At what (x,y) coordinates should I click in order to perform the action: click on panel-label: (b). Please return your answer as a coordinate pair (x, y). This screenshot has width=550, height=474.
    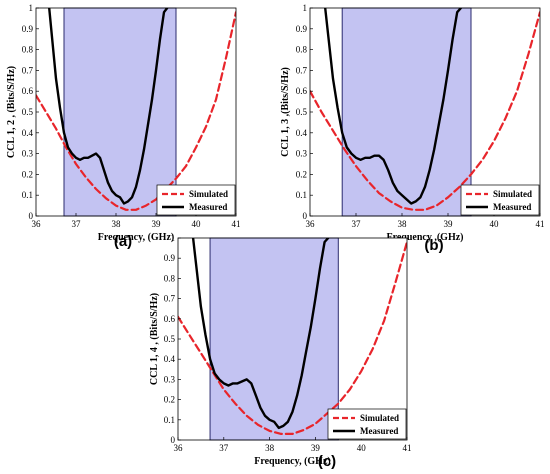
    Looking at the image, I should click on (433, 245).